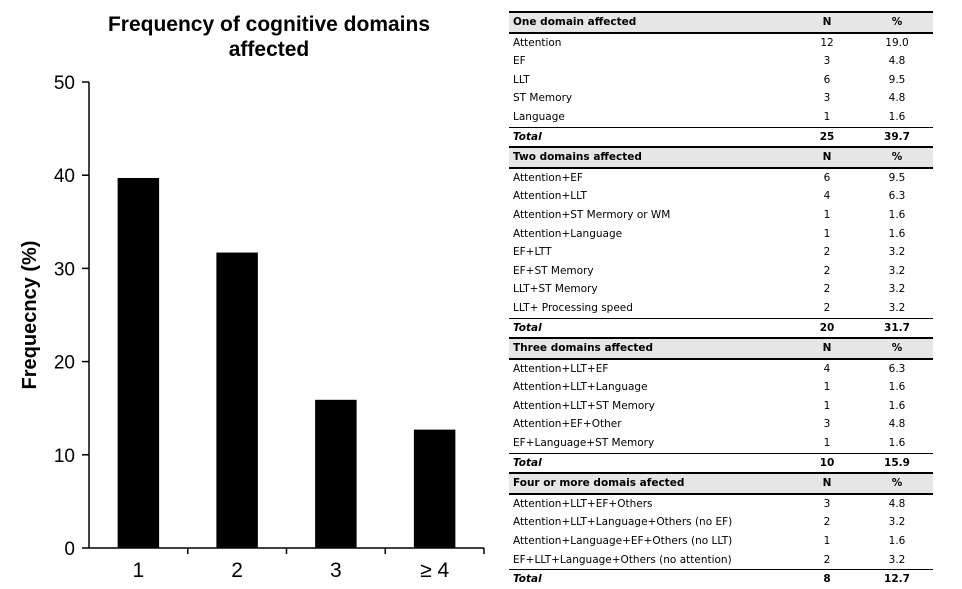  What do you see at coordinates (64, 176) in the screenshot?
I see `y-tick-label: 40` at bounding box center [64, 176].